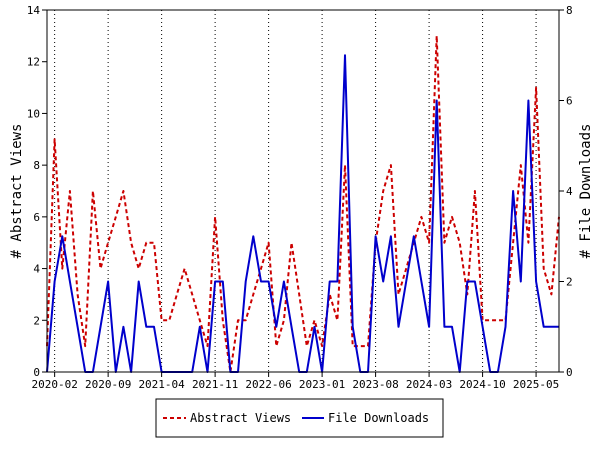 This screenshot has width=600, height=450. What do you see at coordinates (108, 384) in the screenshot?
I see `x-tick-label: 2020-09` at bounding box center [108, 384].